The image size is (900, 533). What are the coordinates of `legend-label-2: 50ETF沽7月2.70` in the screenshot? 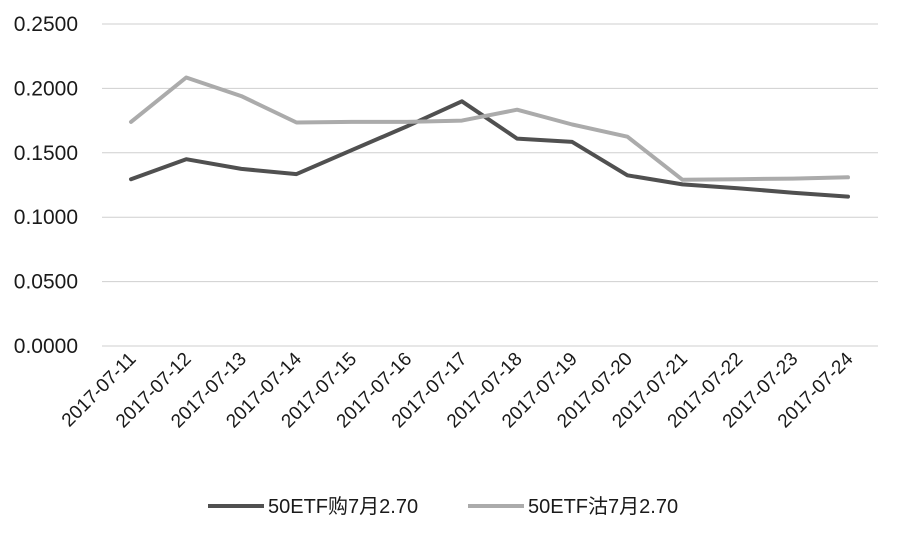 It's located at (603, 506).